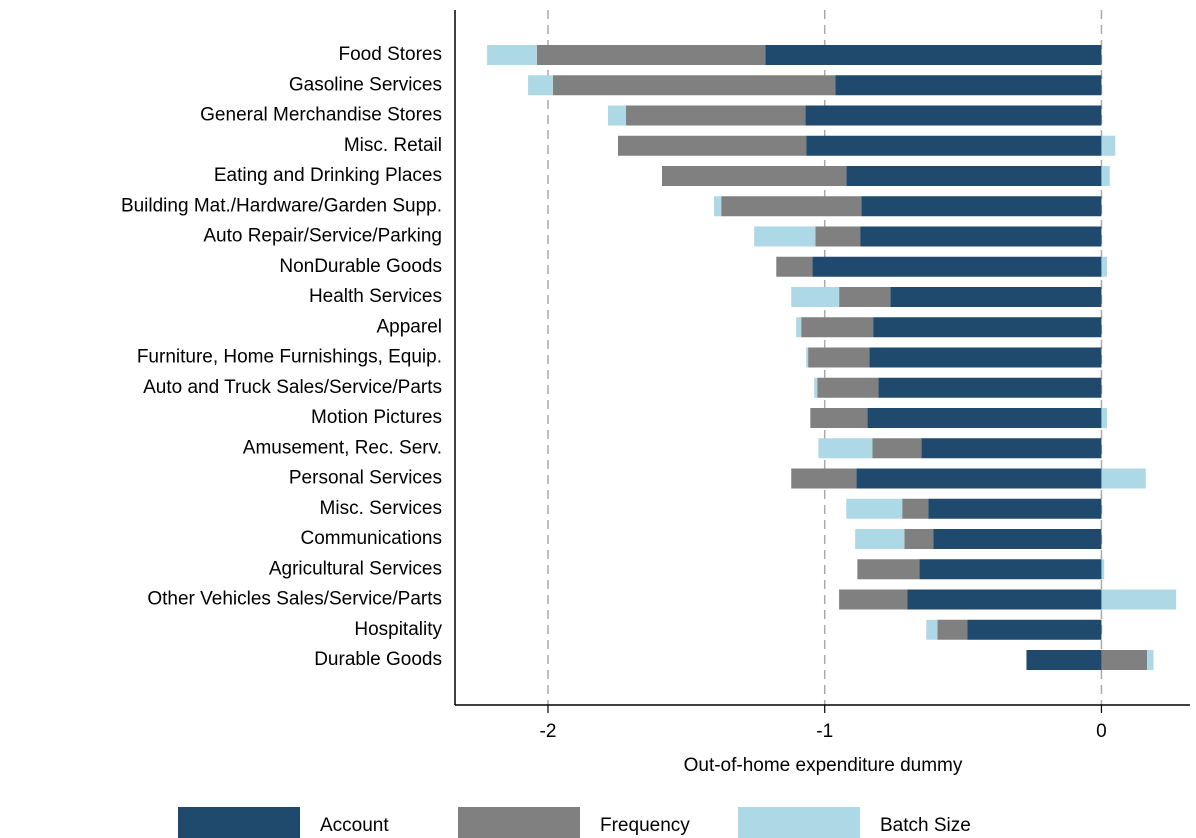 This screenshot has height=838, width=1196. Describe the element at coordinates (289, 357) in the screenshot. I see `y-tick-label: Furniture, Home Furnishings, Equip.` at that location.